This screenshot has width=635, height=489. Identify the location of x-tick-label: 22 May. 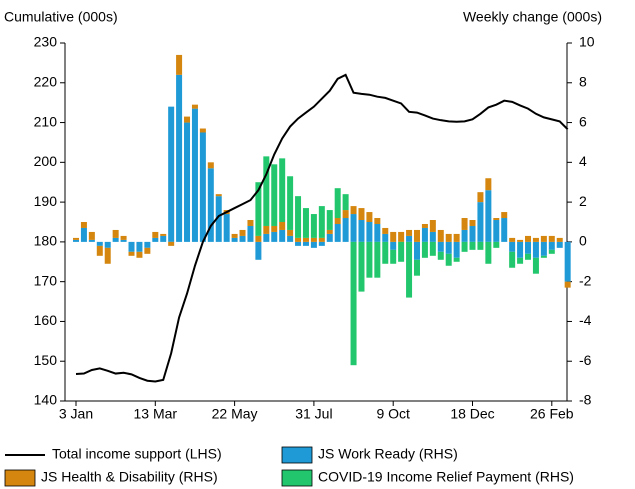
(235, 414).